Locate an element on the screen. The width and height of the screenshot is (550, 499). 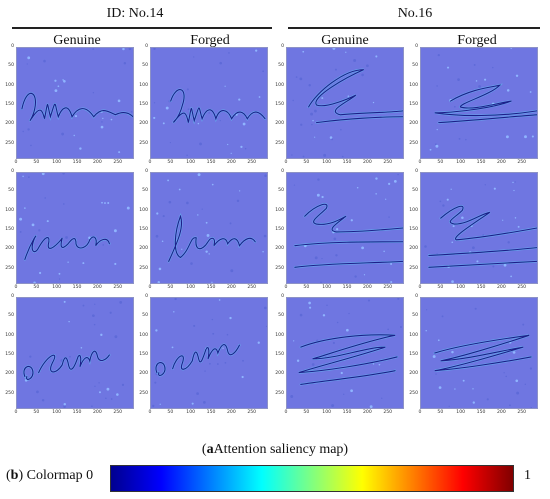
saliency-plot-no16-genuine-row2 is located at coordinates (345, 228).